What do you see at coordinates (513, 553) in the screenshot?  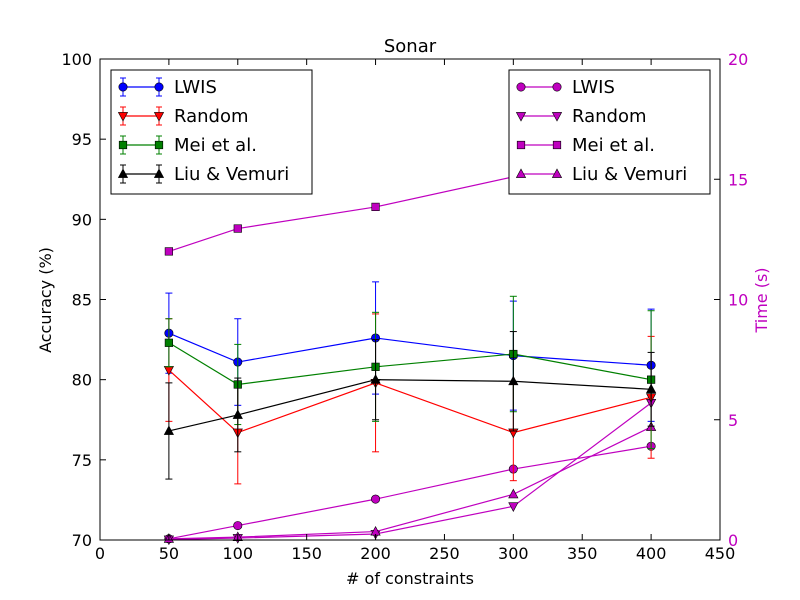 I see `x-tick-label: 300` at bounding box center [513, 553].